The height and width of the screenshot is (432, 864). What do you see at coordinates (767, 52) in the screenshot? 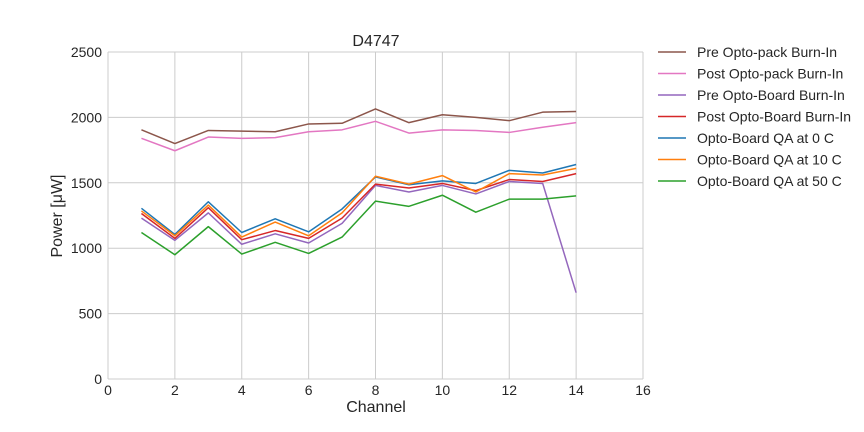
I see `legend-label: Pre Opto-pack Burn-In` at bounding box center [767, 52].